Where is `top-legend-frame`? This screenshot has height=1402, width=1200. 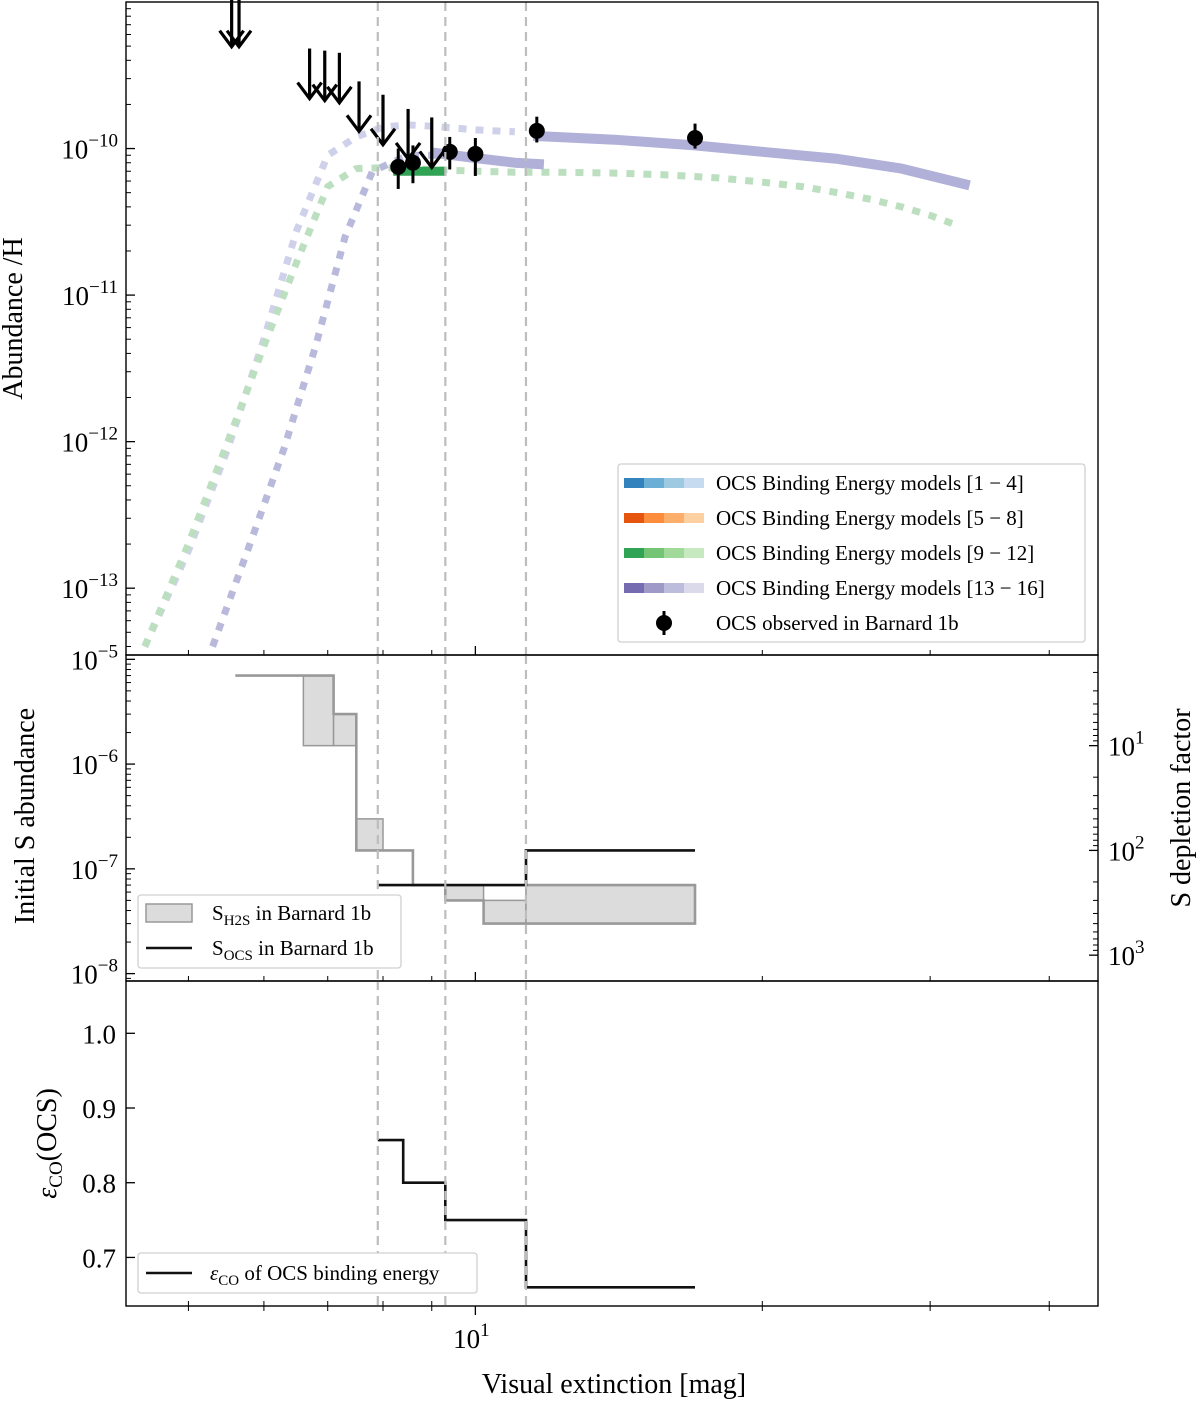
top-legend-frame is located at coordinates (851, 553).